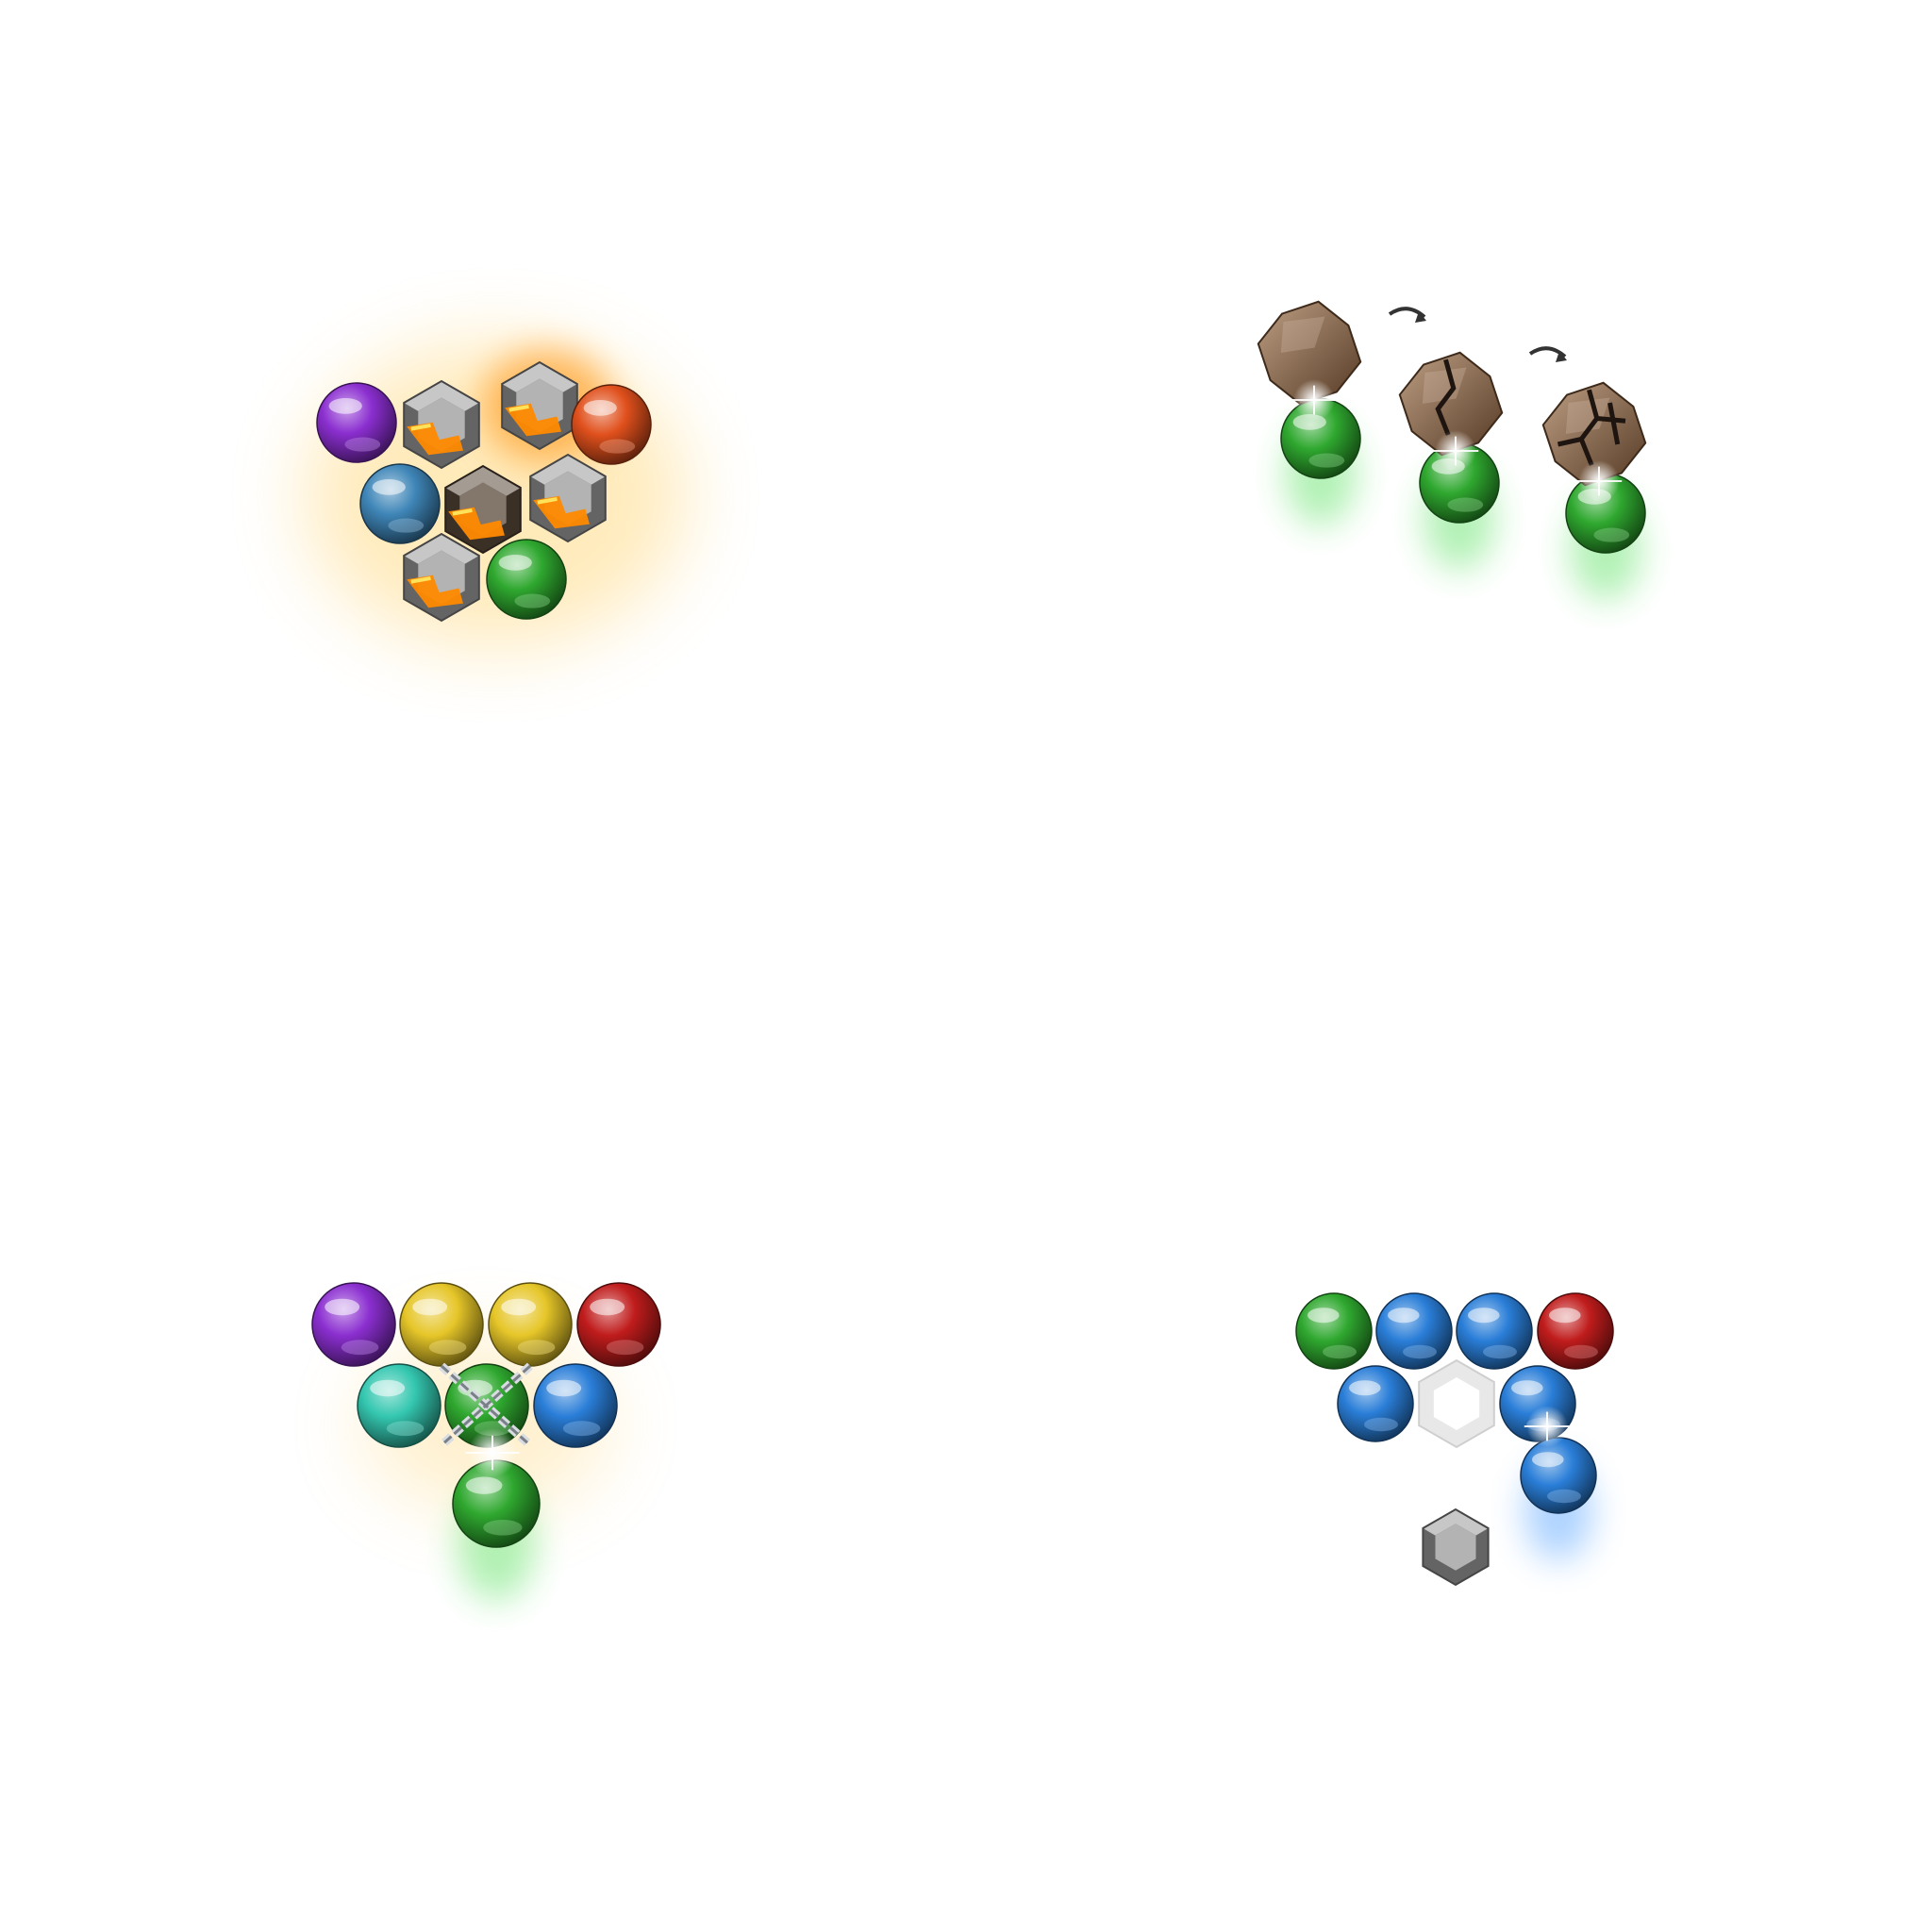 This screenshot has height=1932, width=1932. I want to click on steel-blue-bubble, so click(400, 504).